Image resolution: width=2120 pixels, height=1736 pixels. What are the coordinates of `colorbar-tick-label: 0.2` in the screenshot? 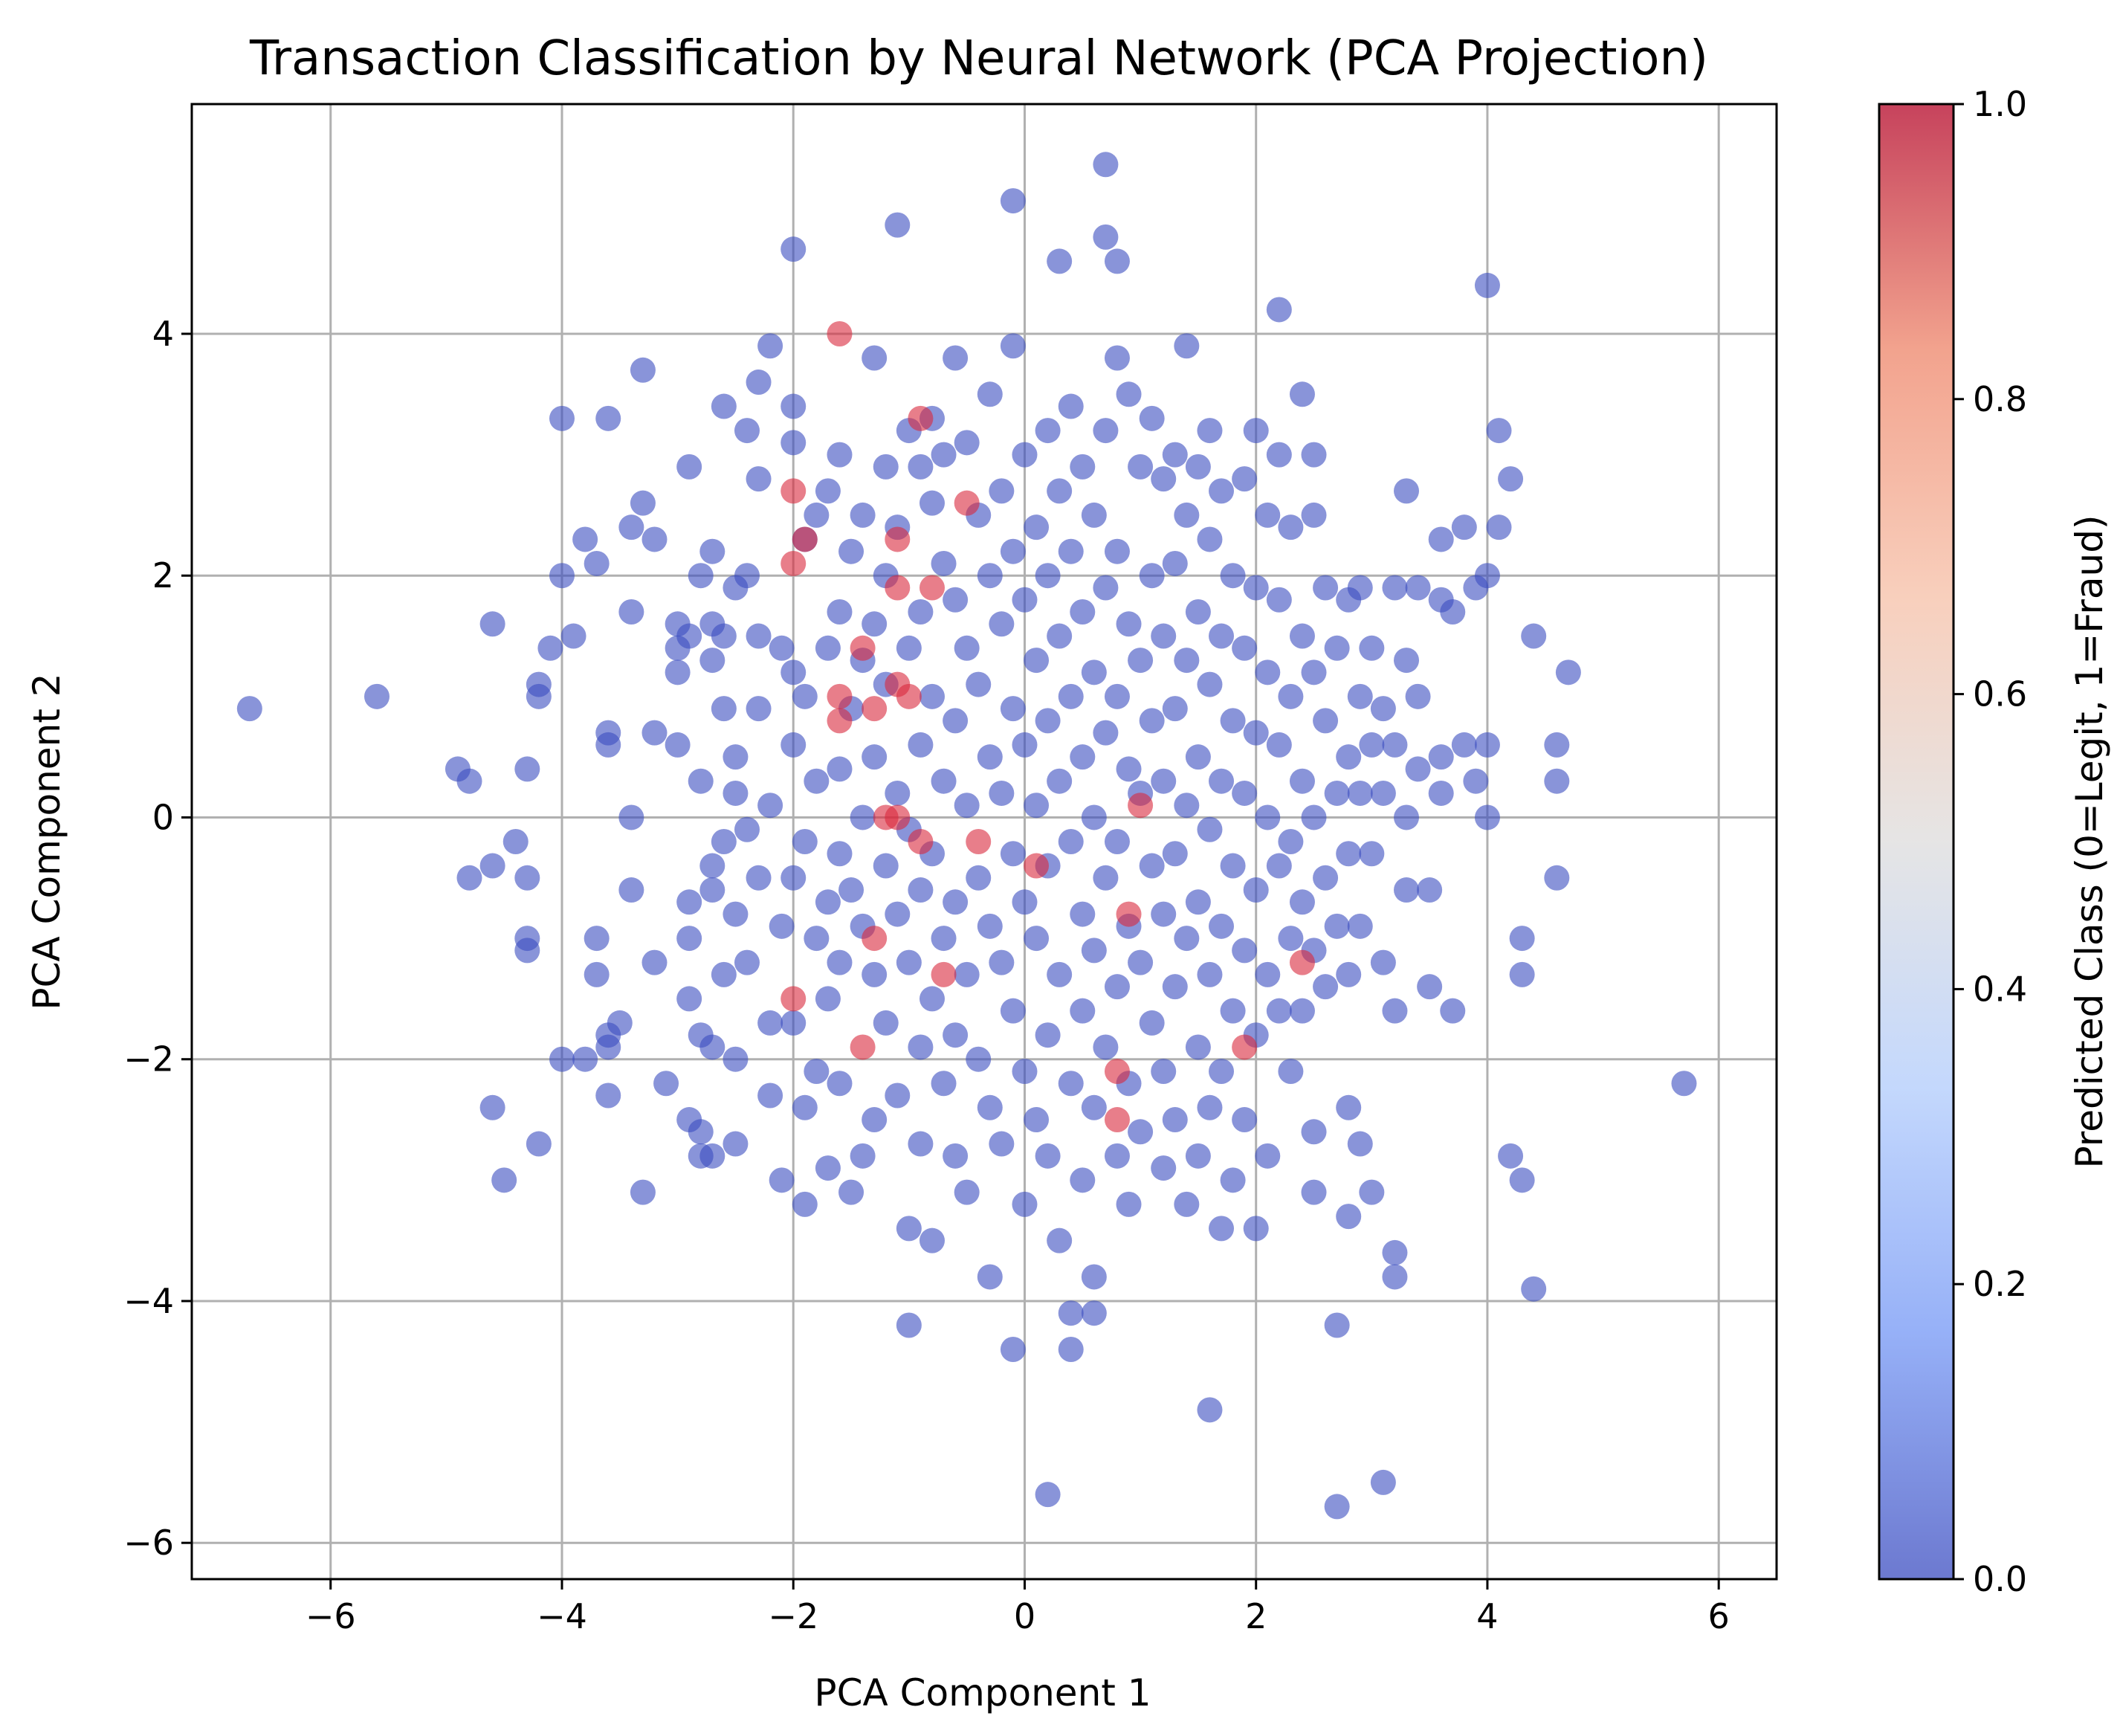 It's located at (2000, 1284).